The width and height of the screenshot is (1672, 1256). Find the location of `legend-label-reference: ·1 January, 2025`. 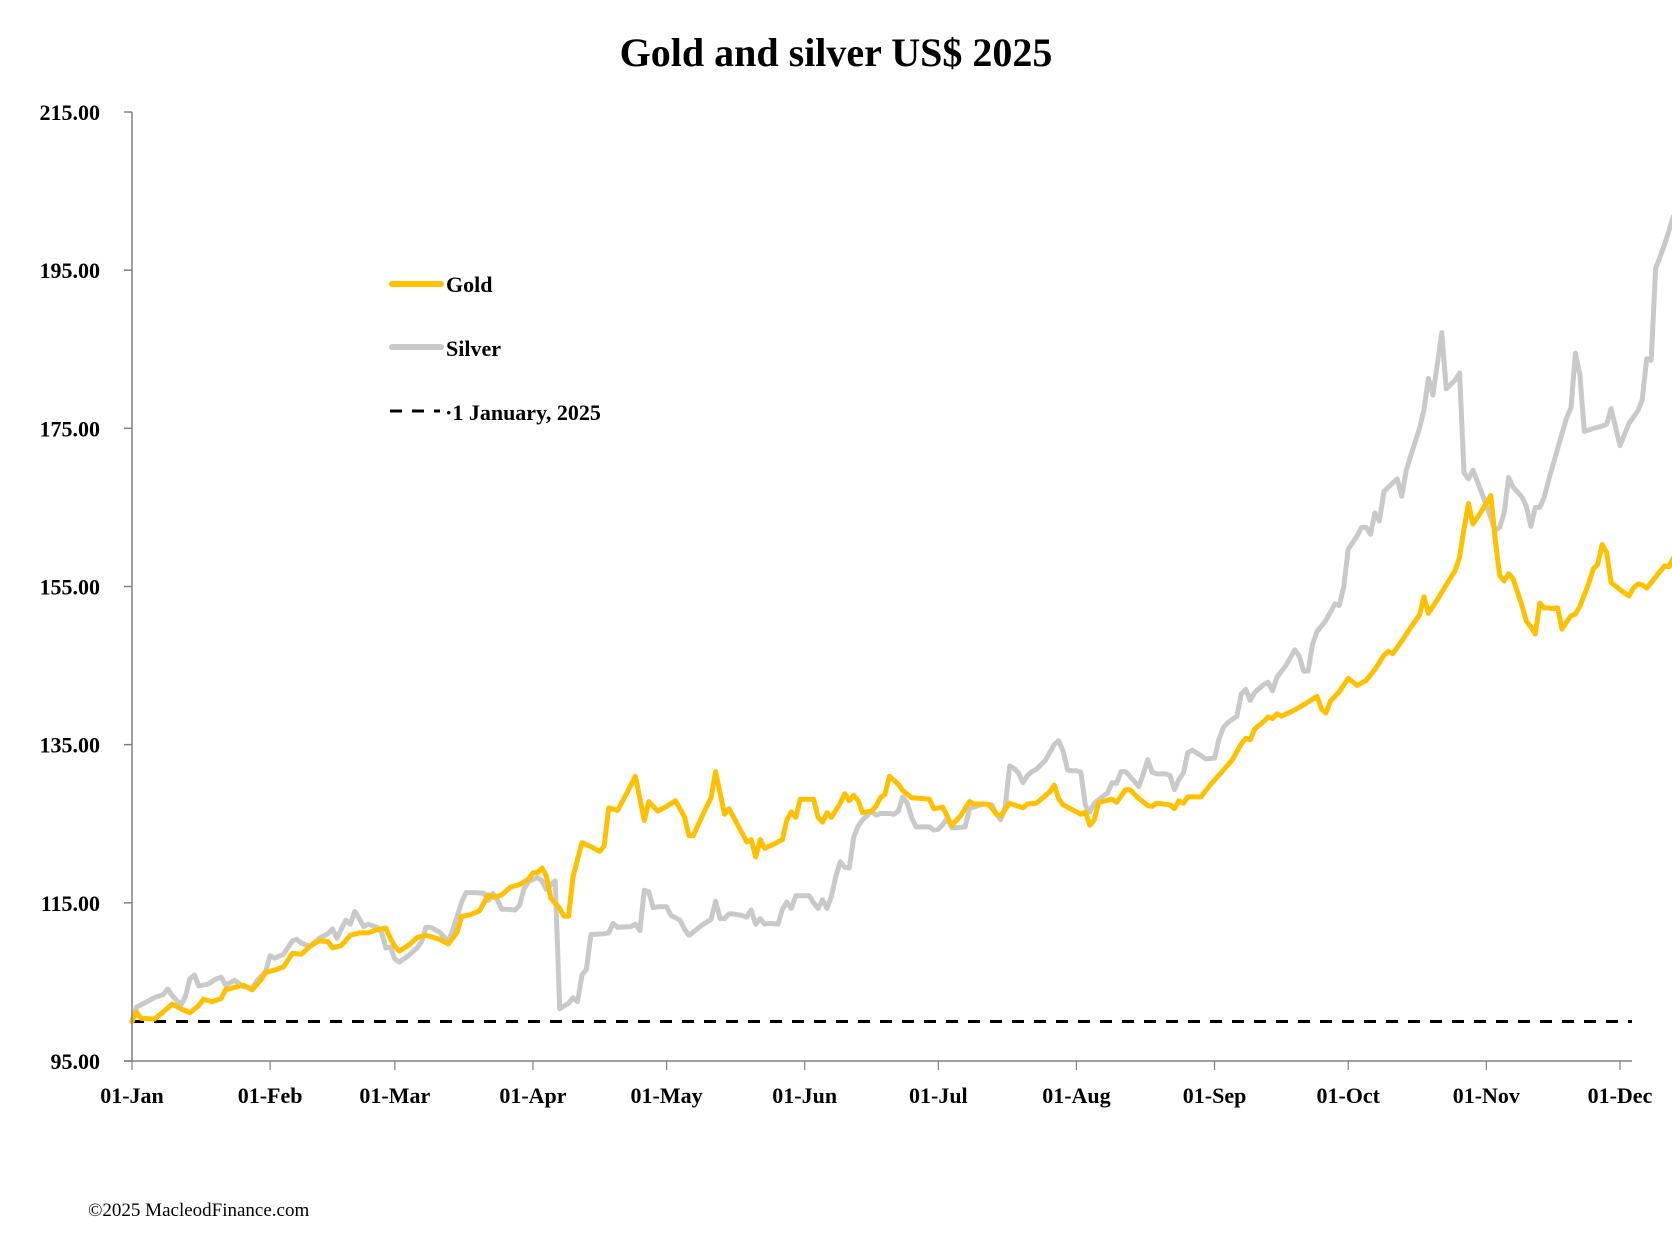

legend-label-reference: ·1 January, 2025 is located at coordinates (523, 412).